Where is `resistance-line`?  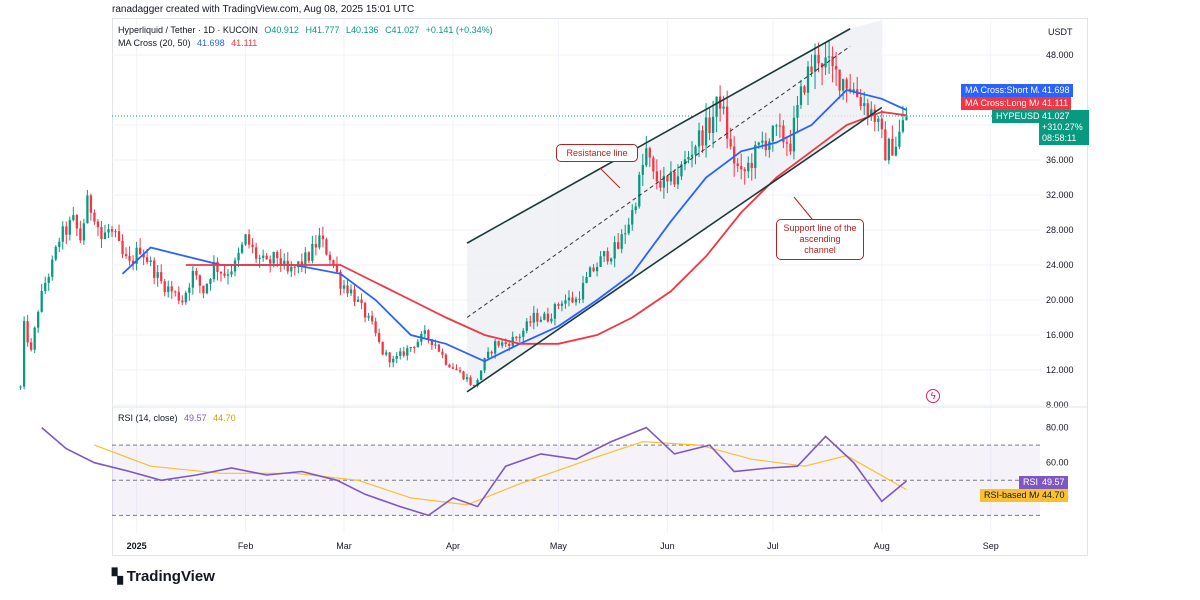
resistance-line is located at coordinates (658, 136).